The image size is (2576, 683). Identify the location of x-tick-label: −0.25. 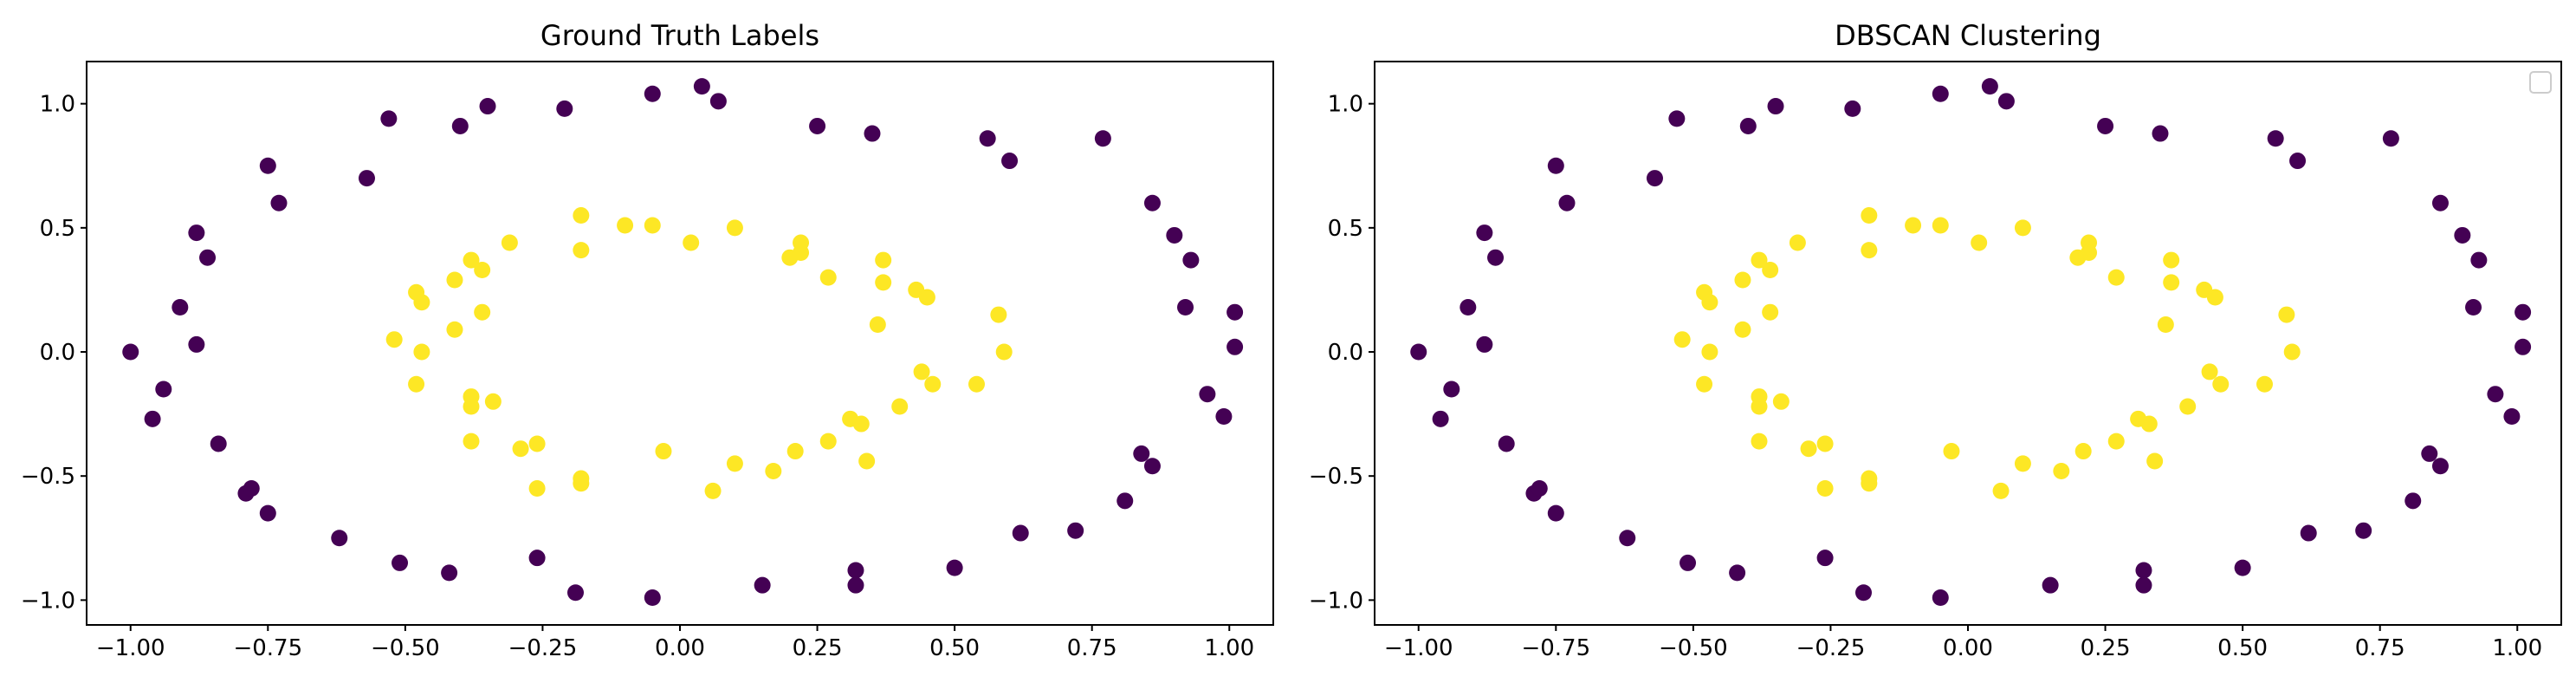
(1831, 648).